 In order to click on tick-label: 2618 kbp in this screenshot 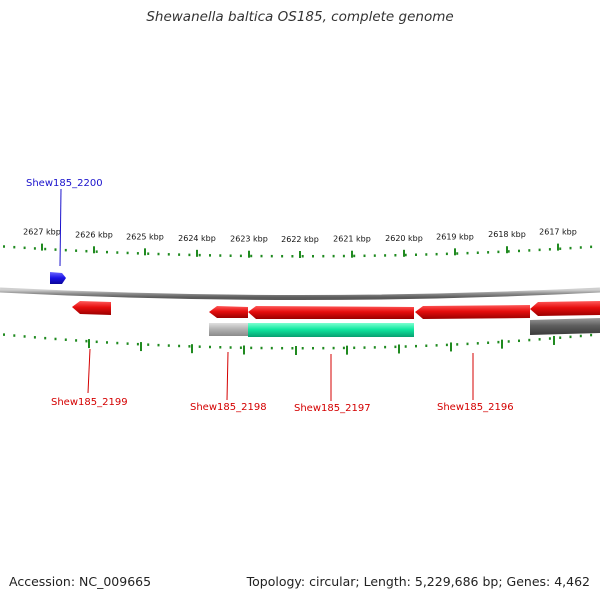, I will do `click(507, 234)`.